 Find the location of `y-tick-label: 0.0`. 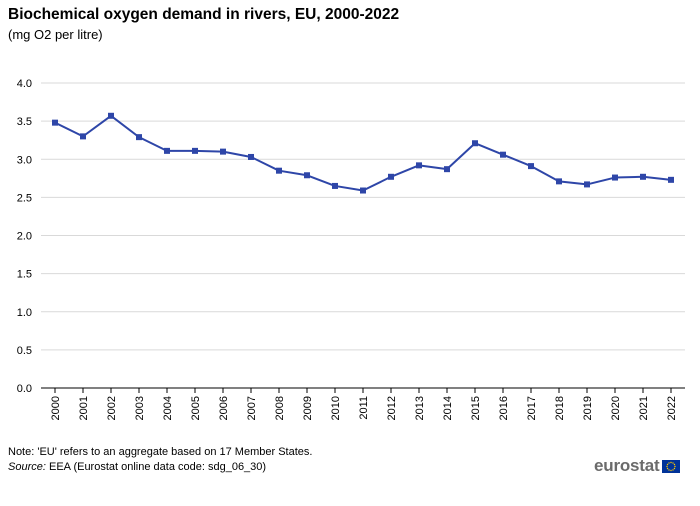

y-tick-label: 0.0 is located at coordinates (24, 389).